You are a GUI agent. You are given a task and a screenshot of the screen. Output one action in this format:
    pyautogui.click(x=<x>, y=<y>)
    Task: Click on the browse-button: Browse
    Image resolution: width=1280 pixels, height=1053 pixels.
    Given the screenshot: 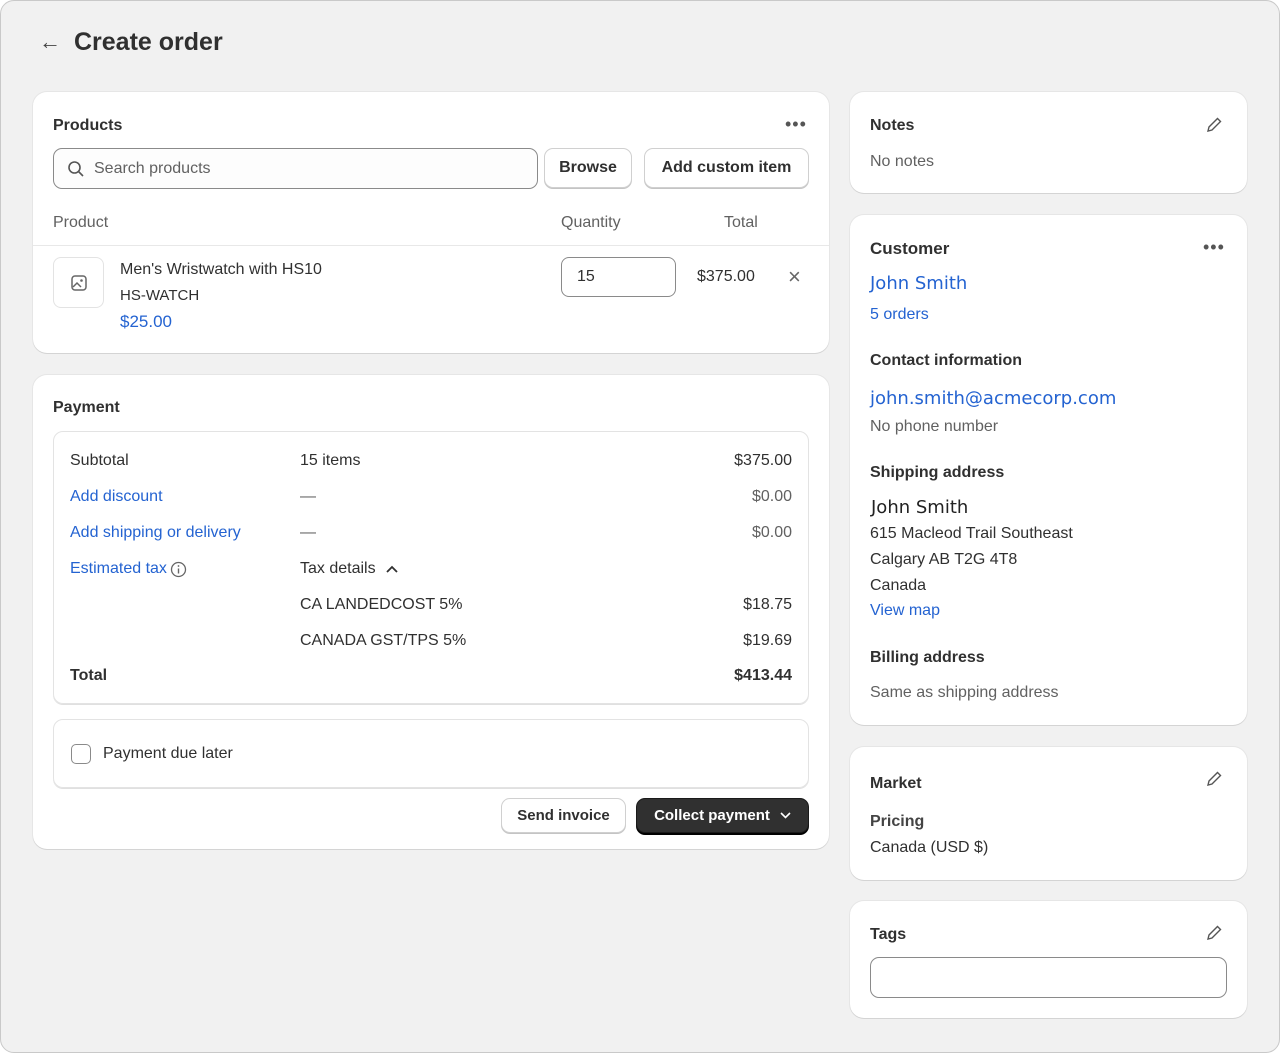 What is the action you would take?
    pyautogui.click(x=588, y=168)
    